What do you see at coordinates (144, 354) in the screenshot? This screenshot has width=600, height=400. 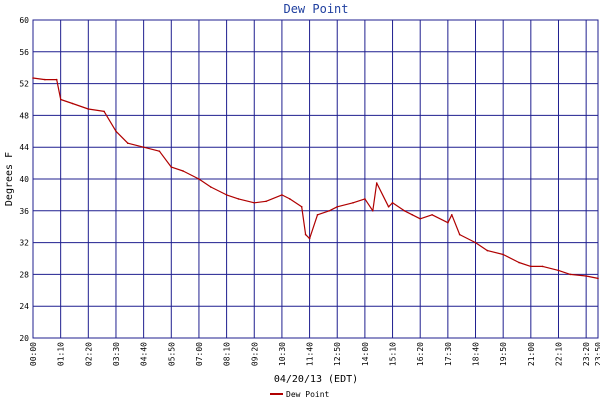 I see `x-tick-label: 04:40` at bounding box center [144, 354].